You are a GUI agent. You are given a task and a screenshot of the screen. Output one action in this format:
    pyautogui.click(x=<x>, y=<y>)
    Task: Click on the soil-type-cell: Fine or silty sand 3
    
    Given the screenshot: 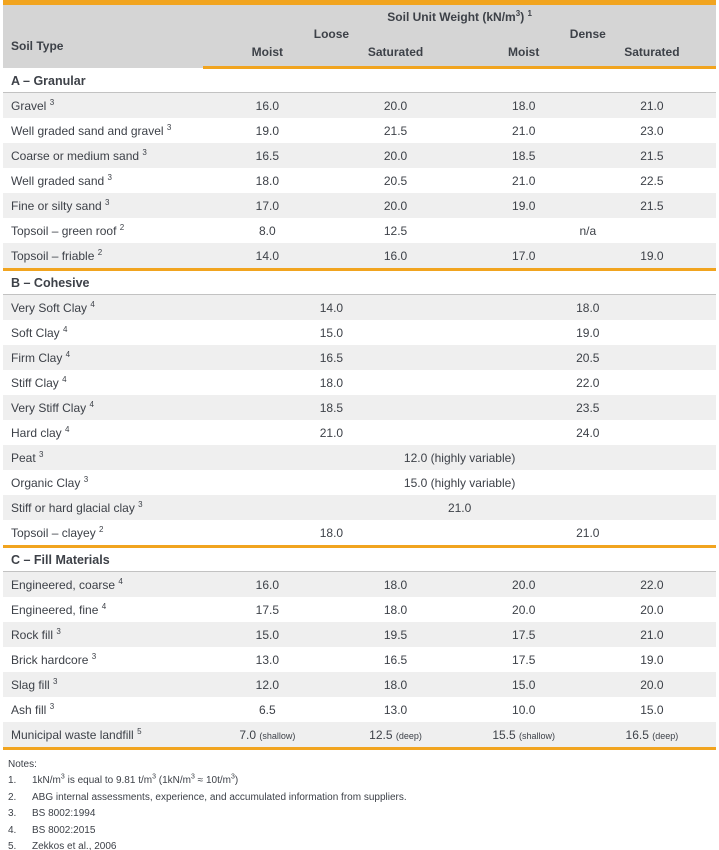 What is the action you would take?
    pyautogui.click(x=103, y=205)
    